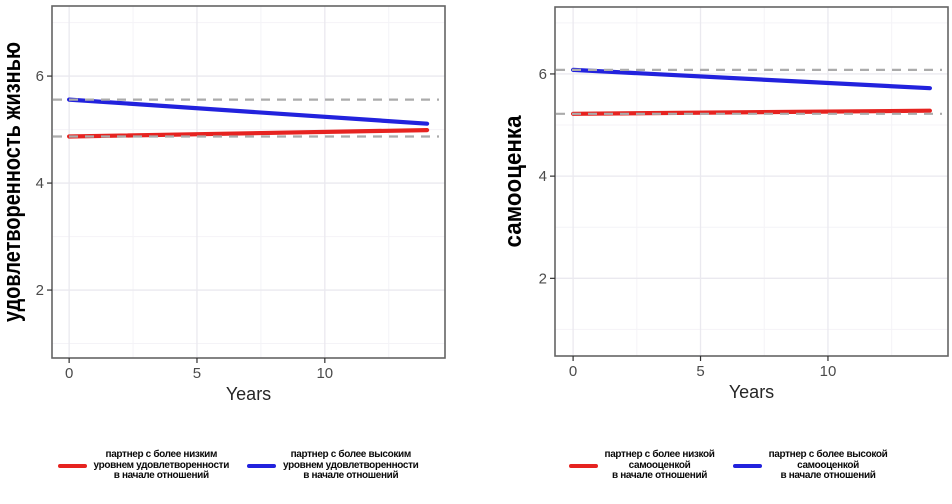  Describe the element at coordinates (13, 182) in the screenshot. I see `y-axis-title: удовлетворенность жизнью` at that location.